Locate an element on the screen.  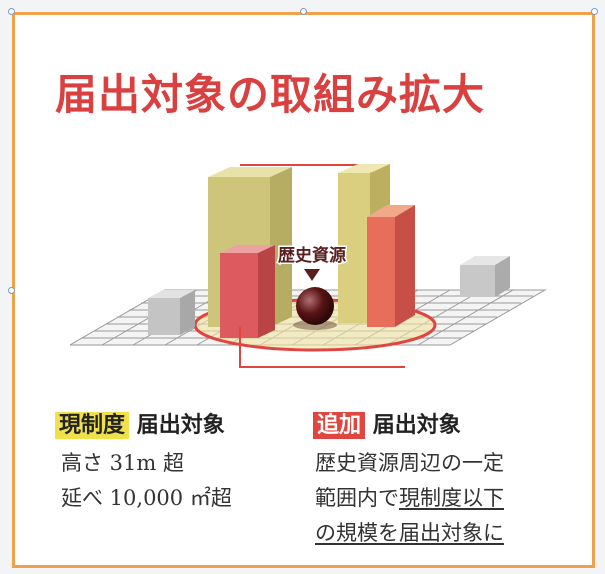
selection-handle-top-center is located at coordinates (303, 11).